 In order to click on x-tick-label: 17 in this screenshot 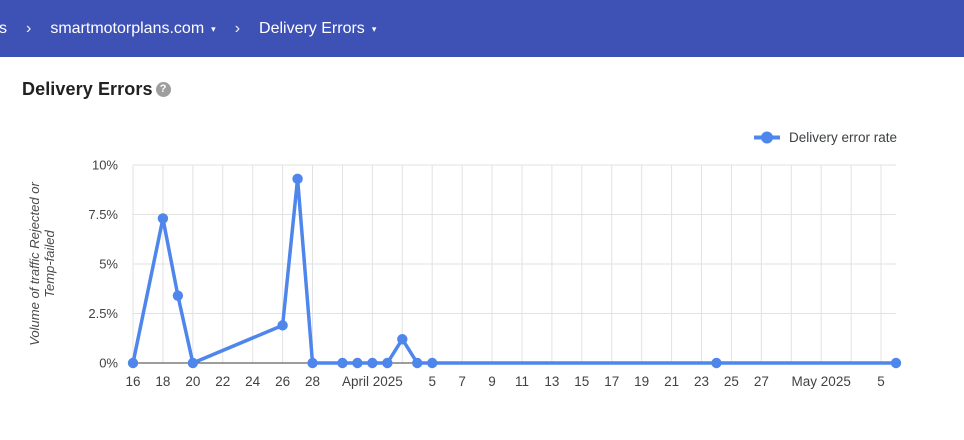, I will do `click(611, 381)`.